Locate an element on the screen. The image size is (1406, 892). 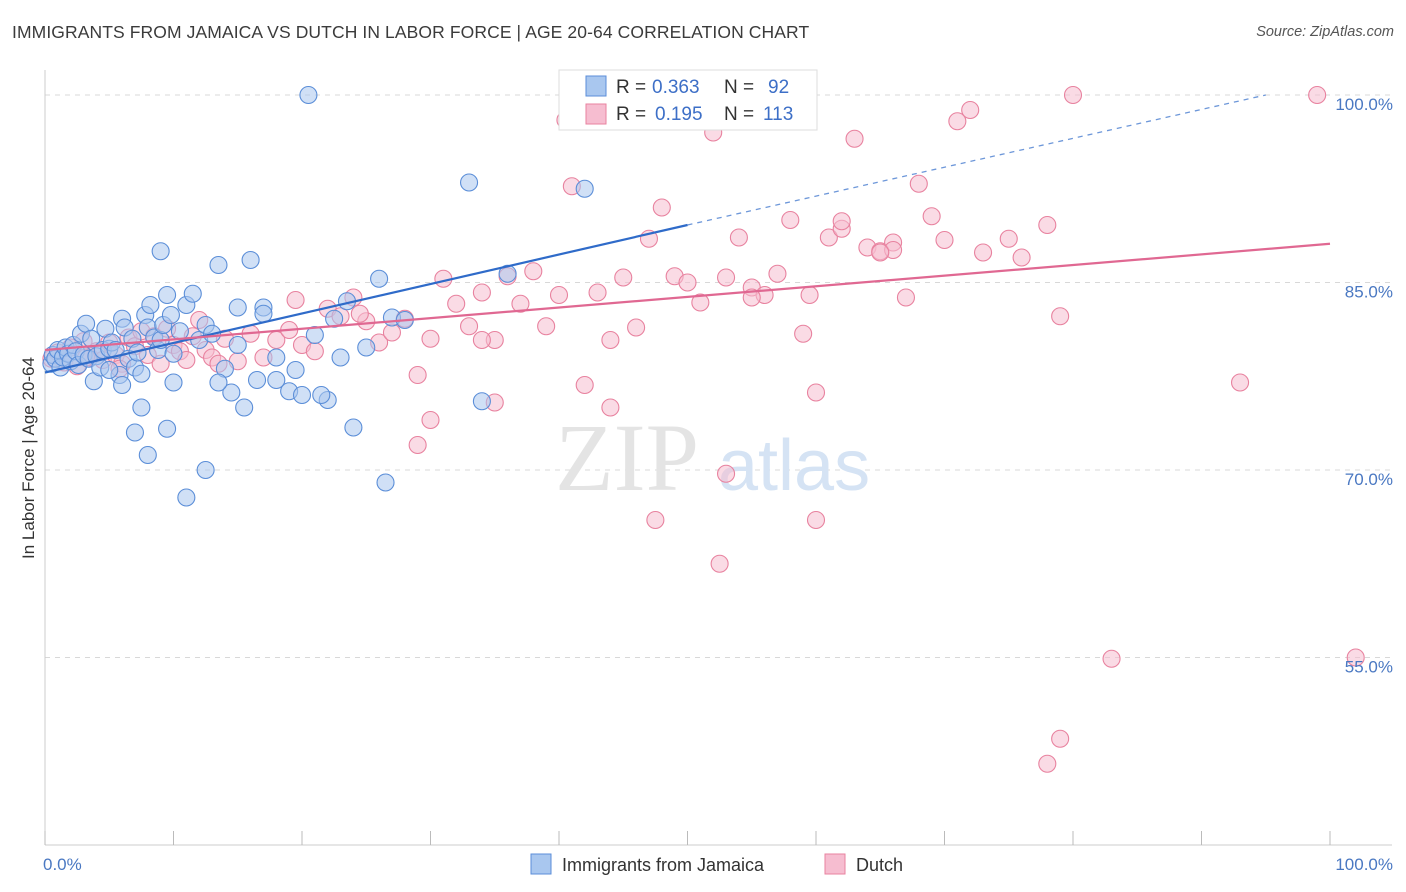
legend-n-value-1: 92 is located at coordinates (778, 87).